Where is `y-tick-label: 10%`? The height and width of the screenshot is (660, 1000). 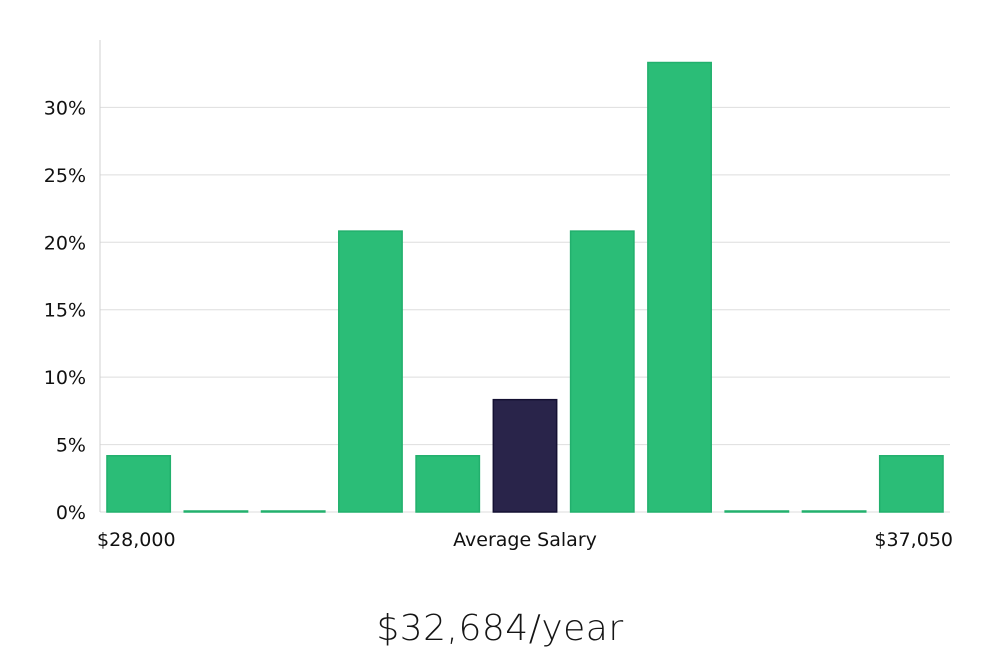
y-tick-label: 10% is located at coordinates (65, 378).